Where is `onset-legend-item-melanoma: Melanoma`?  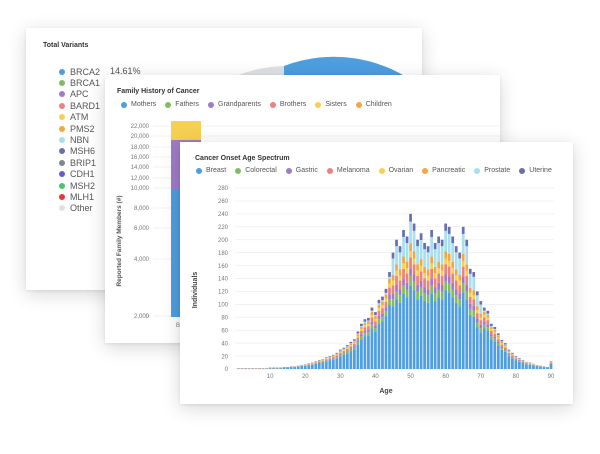
onset-legend-item-melanoma: Melanoma is located at coordinates (348, 170).